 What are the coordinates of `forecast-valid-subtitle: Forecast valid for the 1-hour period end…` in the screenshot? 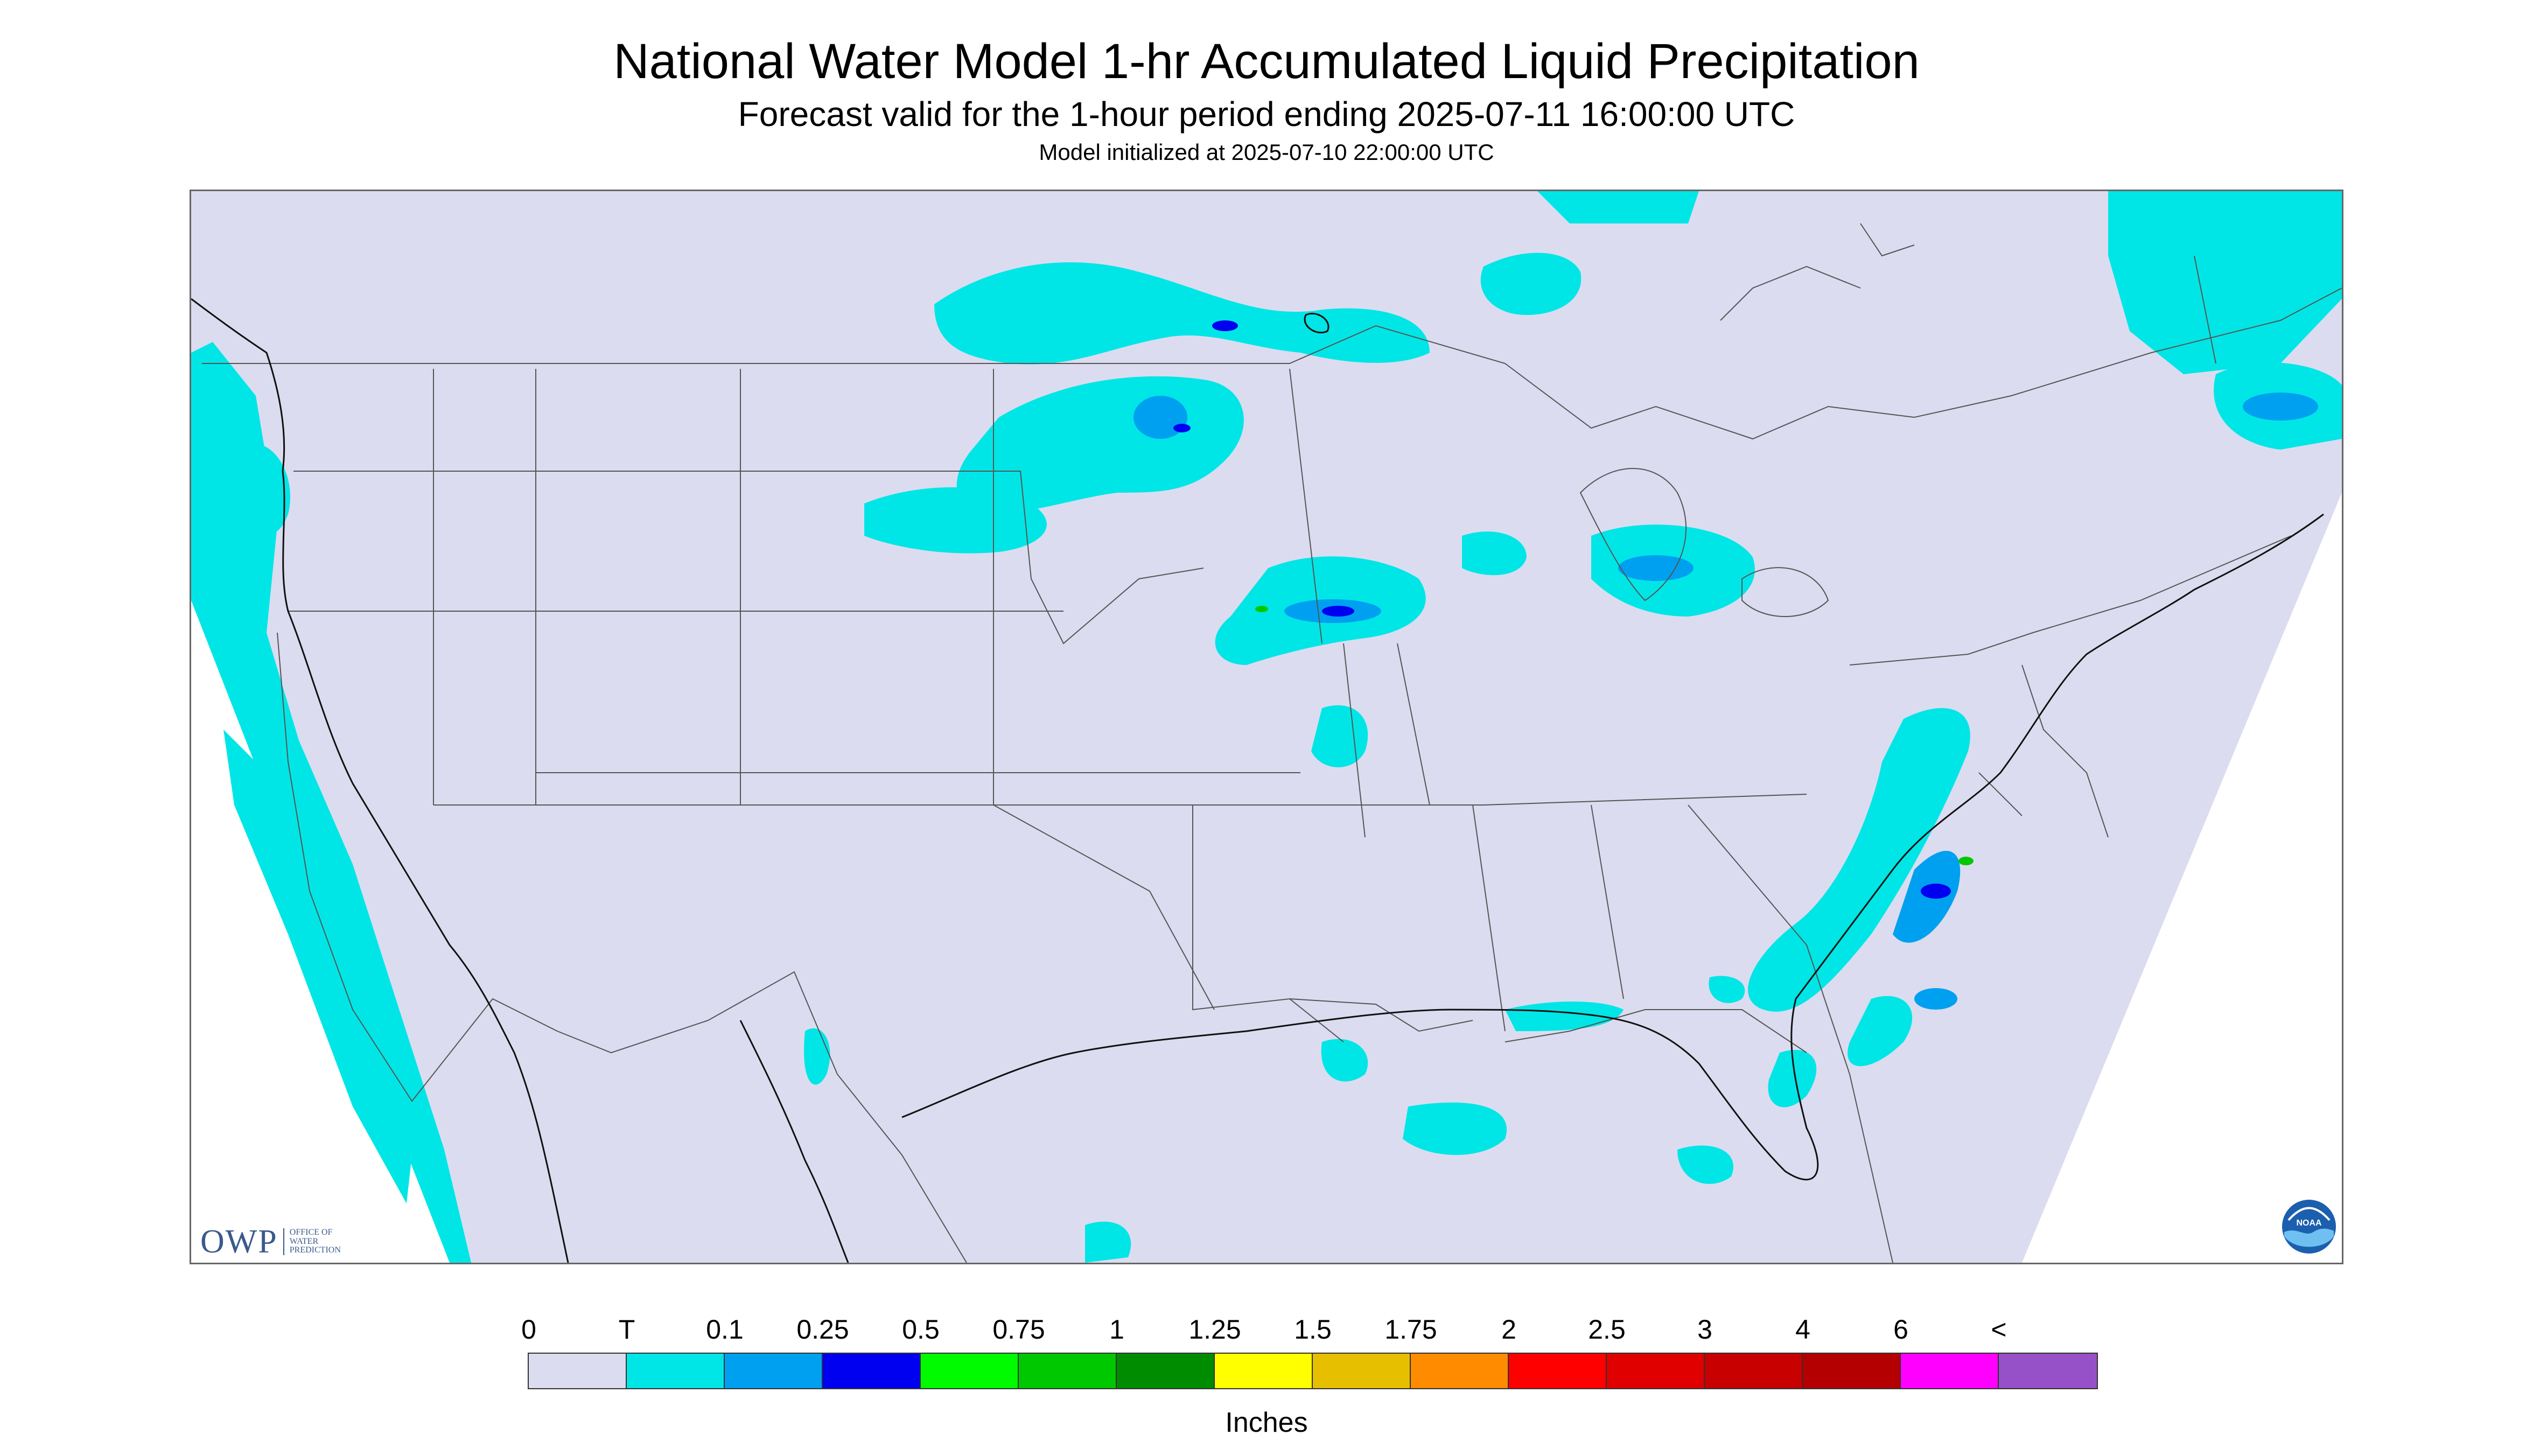 It's located at (1266, 114).